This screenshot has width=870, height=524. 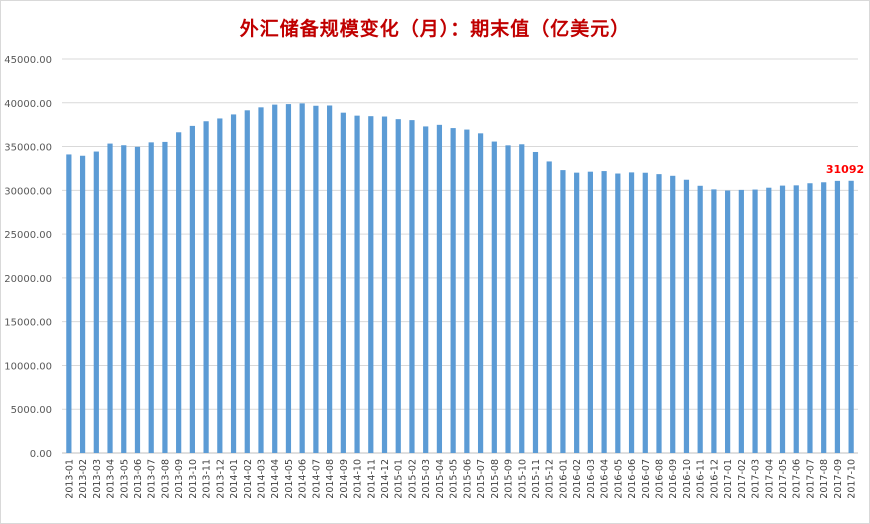 What do you see at coordinates (440, 479) in the screenshot?
I see `x-tick-label: 2015-04` at bounding box center [440, 479].